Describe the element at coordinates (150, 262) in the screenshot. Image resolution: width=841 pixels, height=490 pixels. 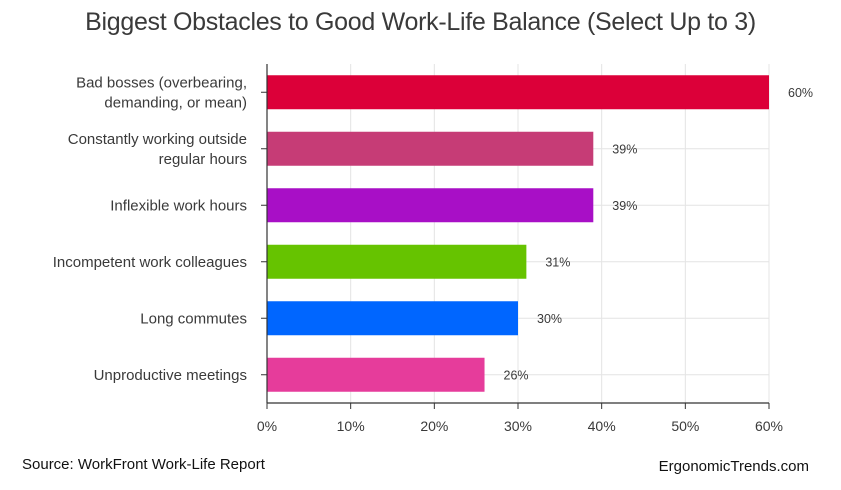
I see `category-label: Incompetent work colleagues` at that location.